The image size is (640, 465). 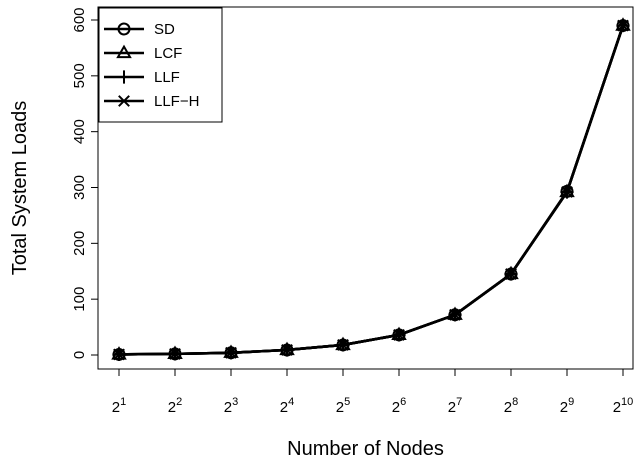 What do you see at coordinates (79, 355) in the screenshot?
I see `y-tick-label: 0` at bounding box center [79, 355].